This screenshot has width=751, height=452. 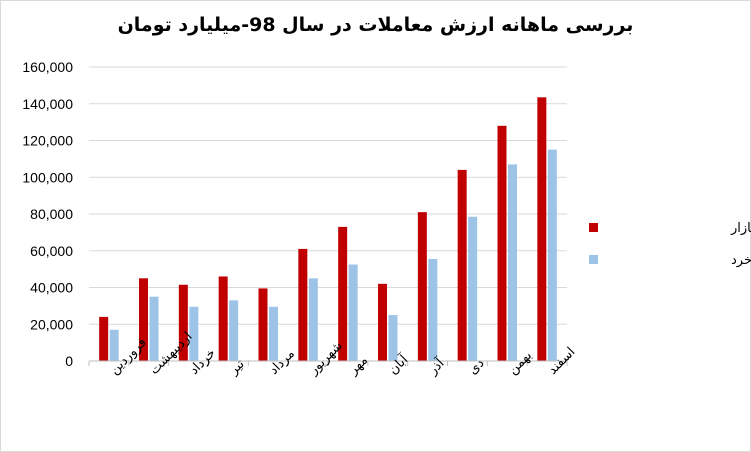 What do you see at coordinates (69, 361) in the screenshot?
I see `y-tick-label: 0` at bounding box center [69, 361].